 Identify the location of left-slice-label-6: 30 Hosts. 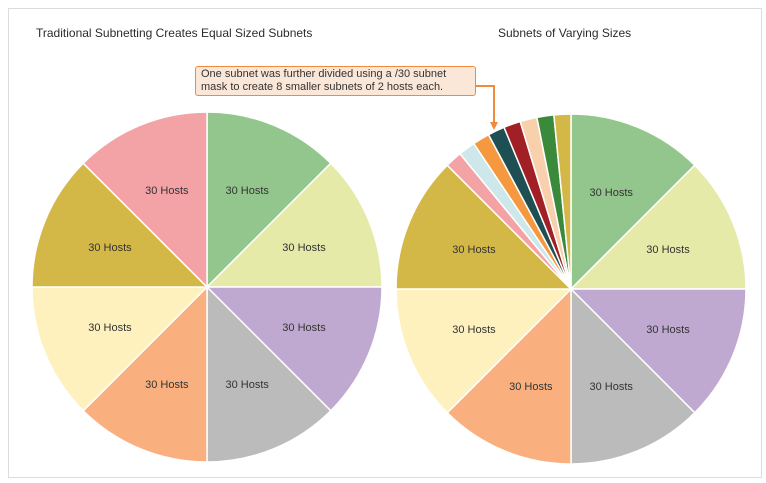
(110, 328).